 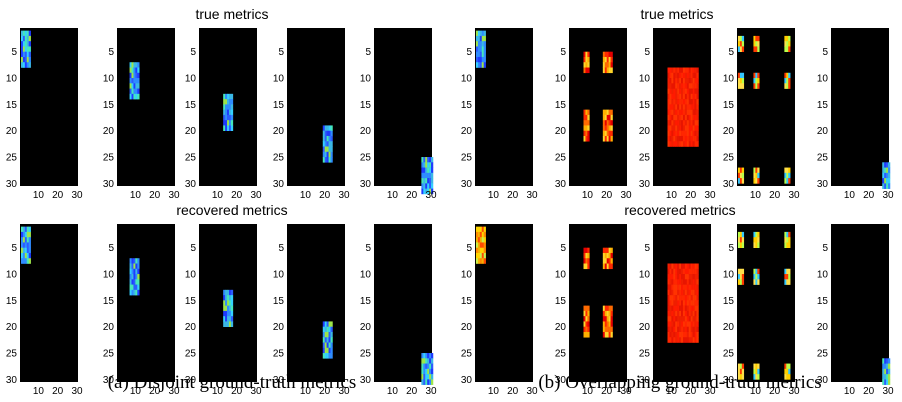 I want to click on y-tick-label: 15, so click(x=729, y=301).